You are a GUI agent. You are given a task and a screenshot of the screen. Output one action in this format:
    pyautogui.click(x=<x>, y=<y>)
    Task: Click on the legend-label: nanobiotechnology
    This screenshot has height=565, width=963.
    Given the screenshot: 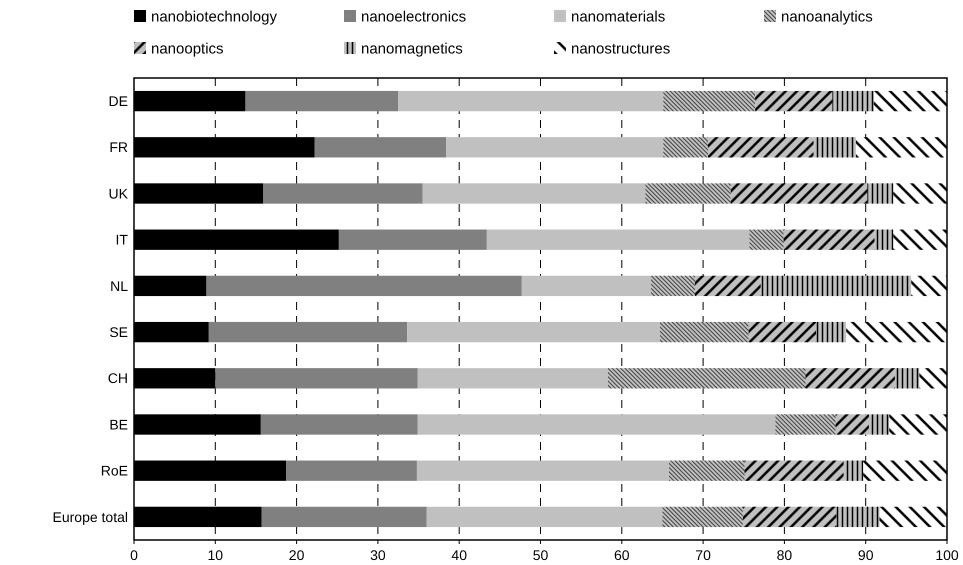 What is the action you would take?
    pyautogui.click(x=214, y=17)
    